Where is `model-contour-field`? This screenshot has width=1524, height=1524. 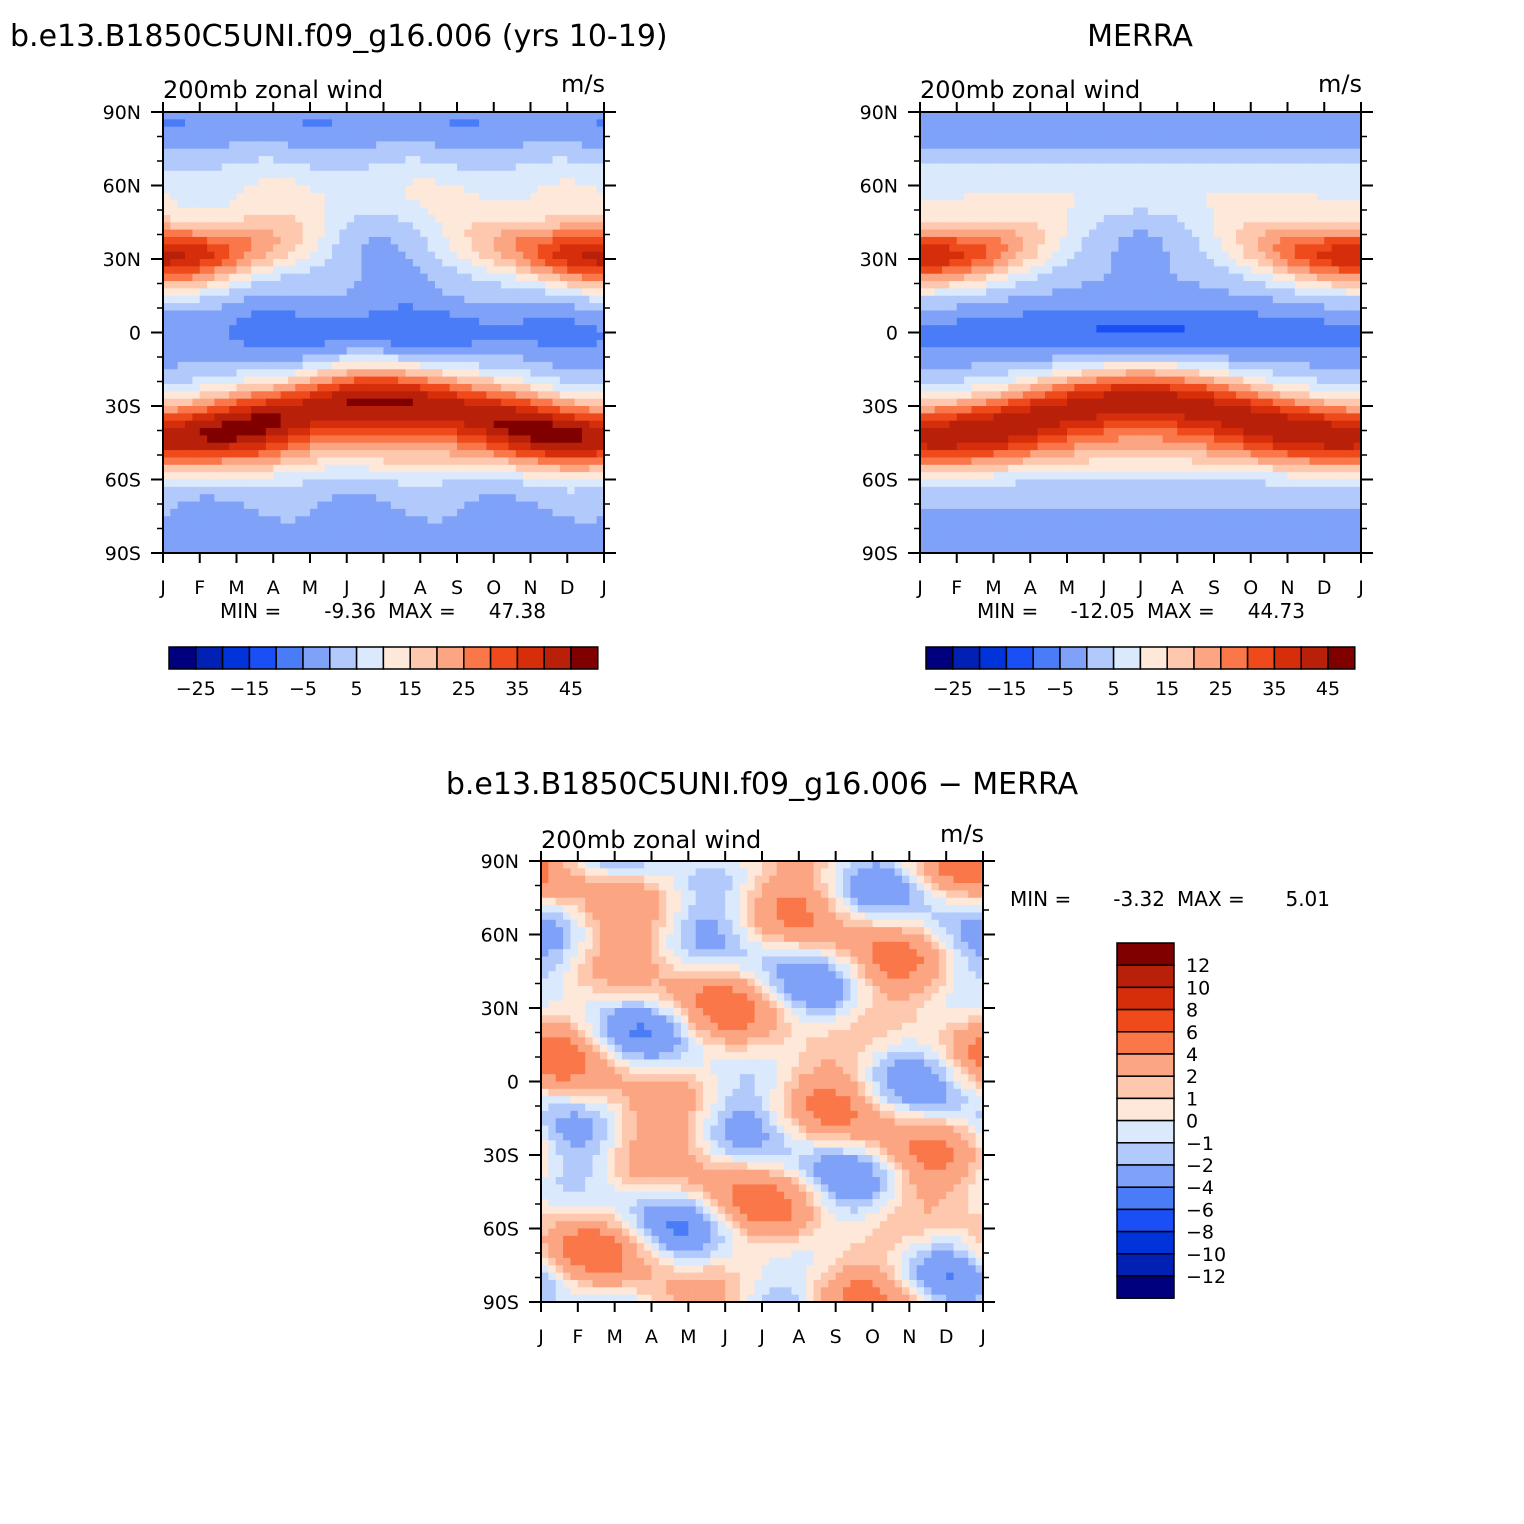 model-contour-field is located at coordinates (384, 333).